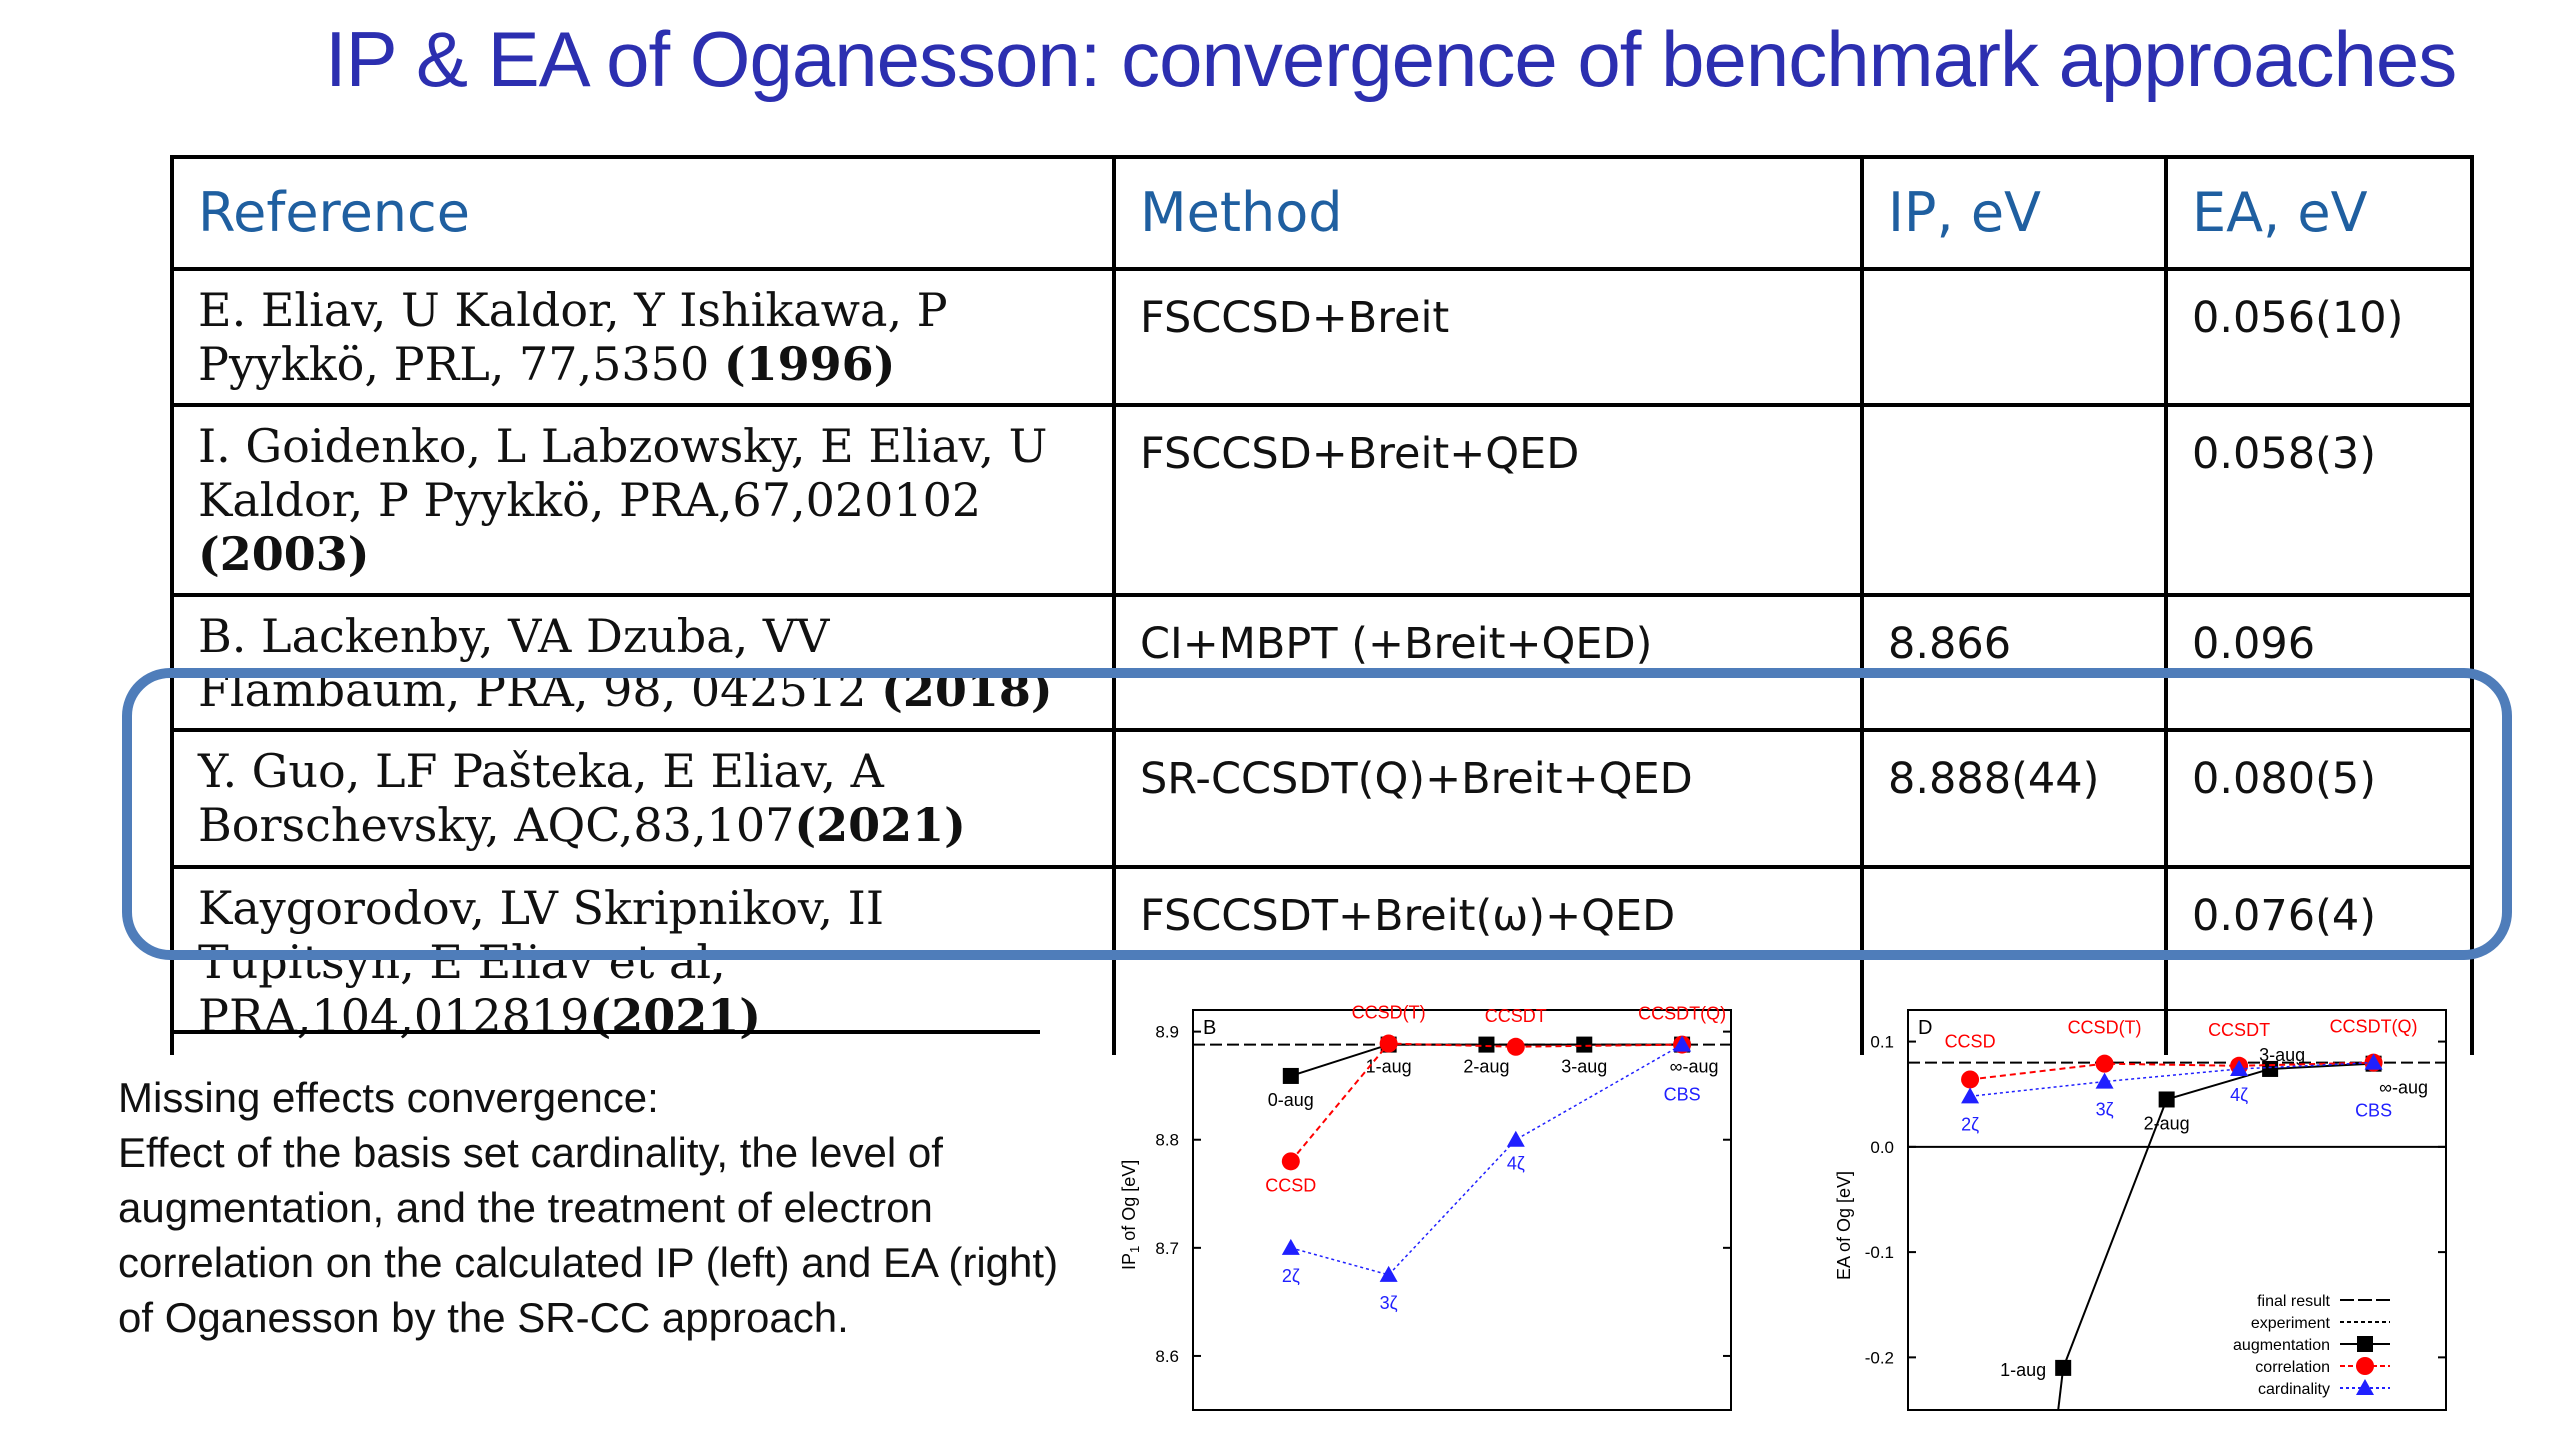 Image resolution: width=2560 pixels, height=1440 pixels. I want to click on reference-text: Tupitsyn, E Eliav et al,, so click(462, 962).